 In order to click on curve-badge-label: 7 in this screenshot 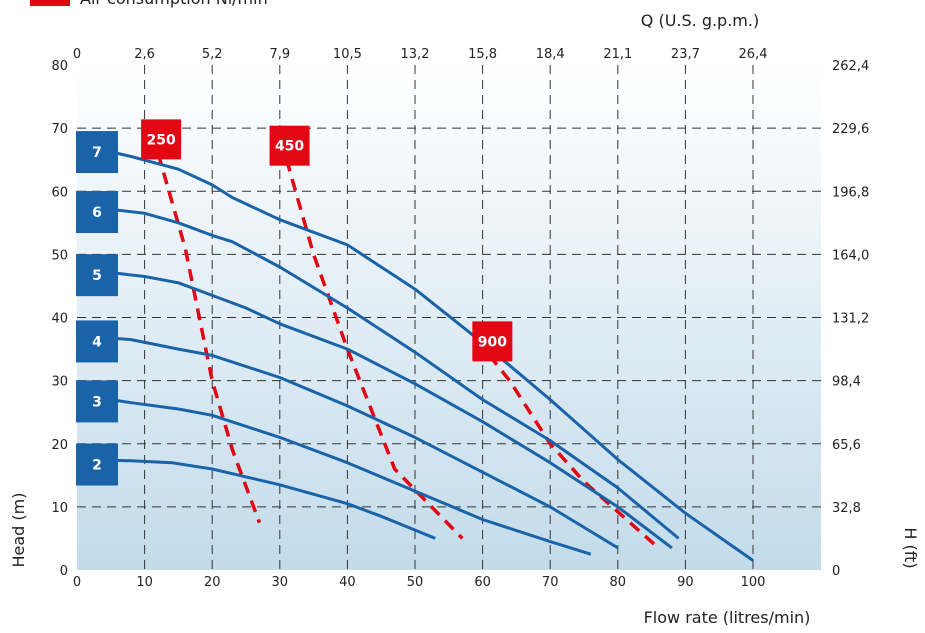, I will do `click(97, 153)`.